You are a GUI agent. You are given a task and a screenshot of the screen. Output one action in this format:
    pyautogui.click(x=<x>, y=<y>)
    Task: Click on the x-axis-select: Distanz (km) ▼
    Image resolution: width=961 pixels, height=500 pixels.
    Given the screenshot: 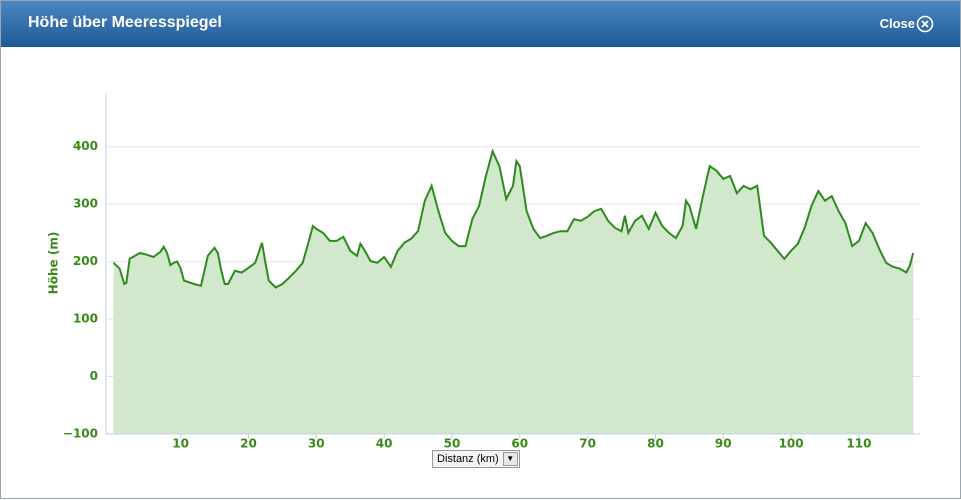 What is the action you would take?
    pyautogui.click(x=476, y=459)
    